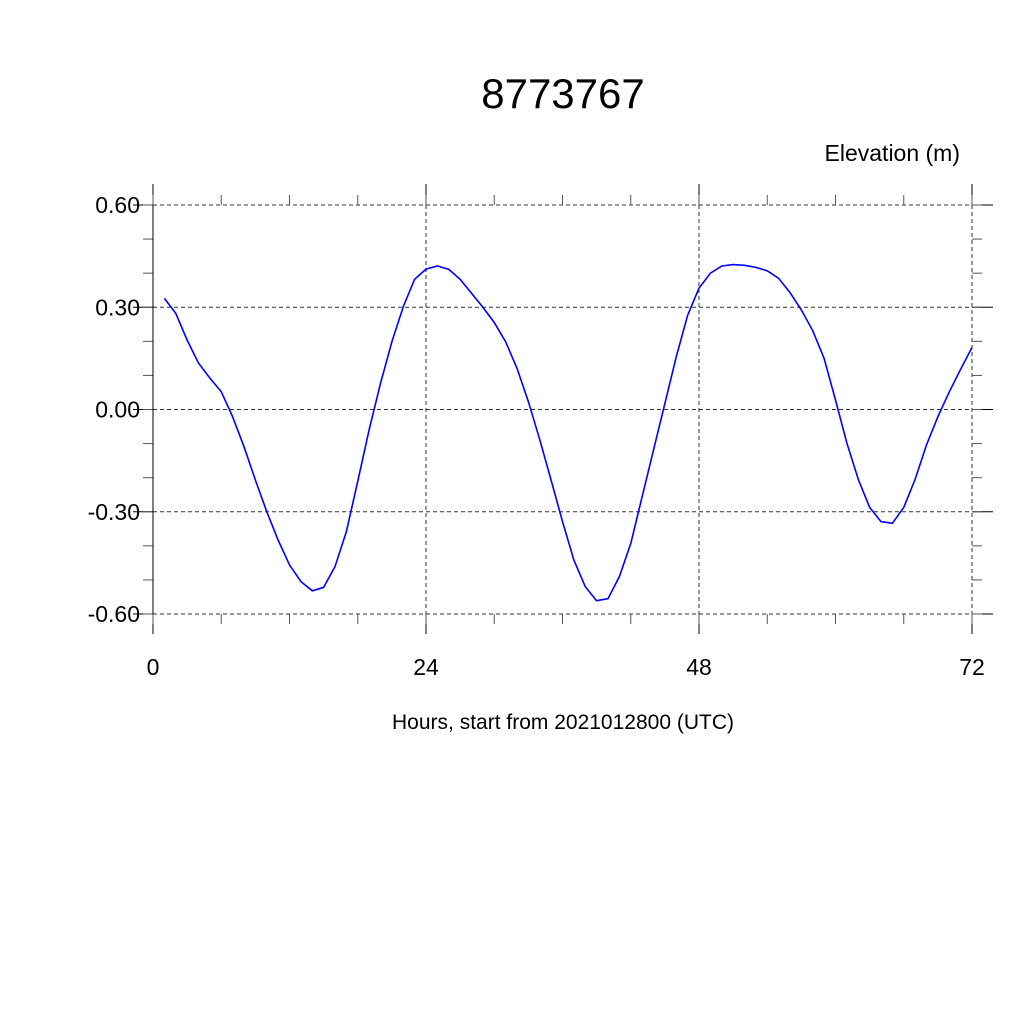 The height and width of the screenshot is (1029, 1024). What do you see at coordinates (972, 667) in the screenshot?
I see `x-tick-label: 72` at bounding box center [972, 667].